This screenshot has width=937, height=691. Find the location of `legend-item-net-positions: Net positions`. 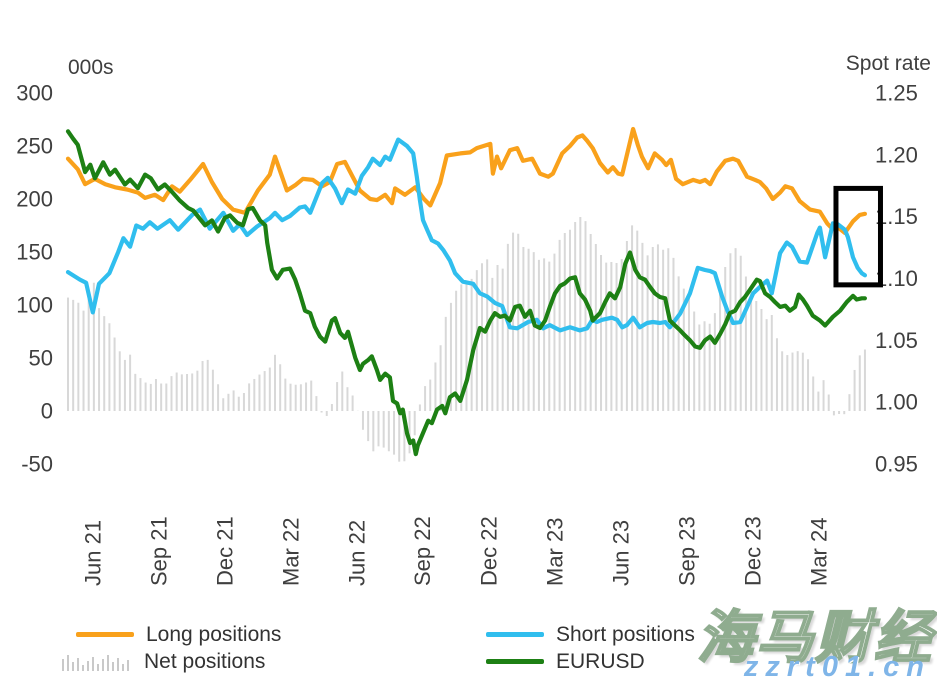

legend-item-net-positions: Net positions is located at coordinates (171, 661).